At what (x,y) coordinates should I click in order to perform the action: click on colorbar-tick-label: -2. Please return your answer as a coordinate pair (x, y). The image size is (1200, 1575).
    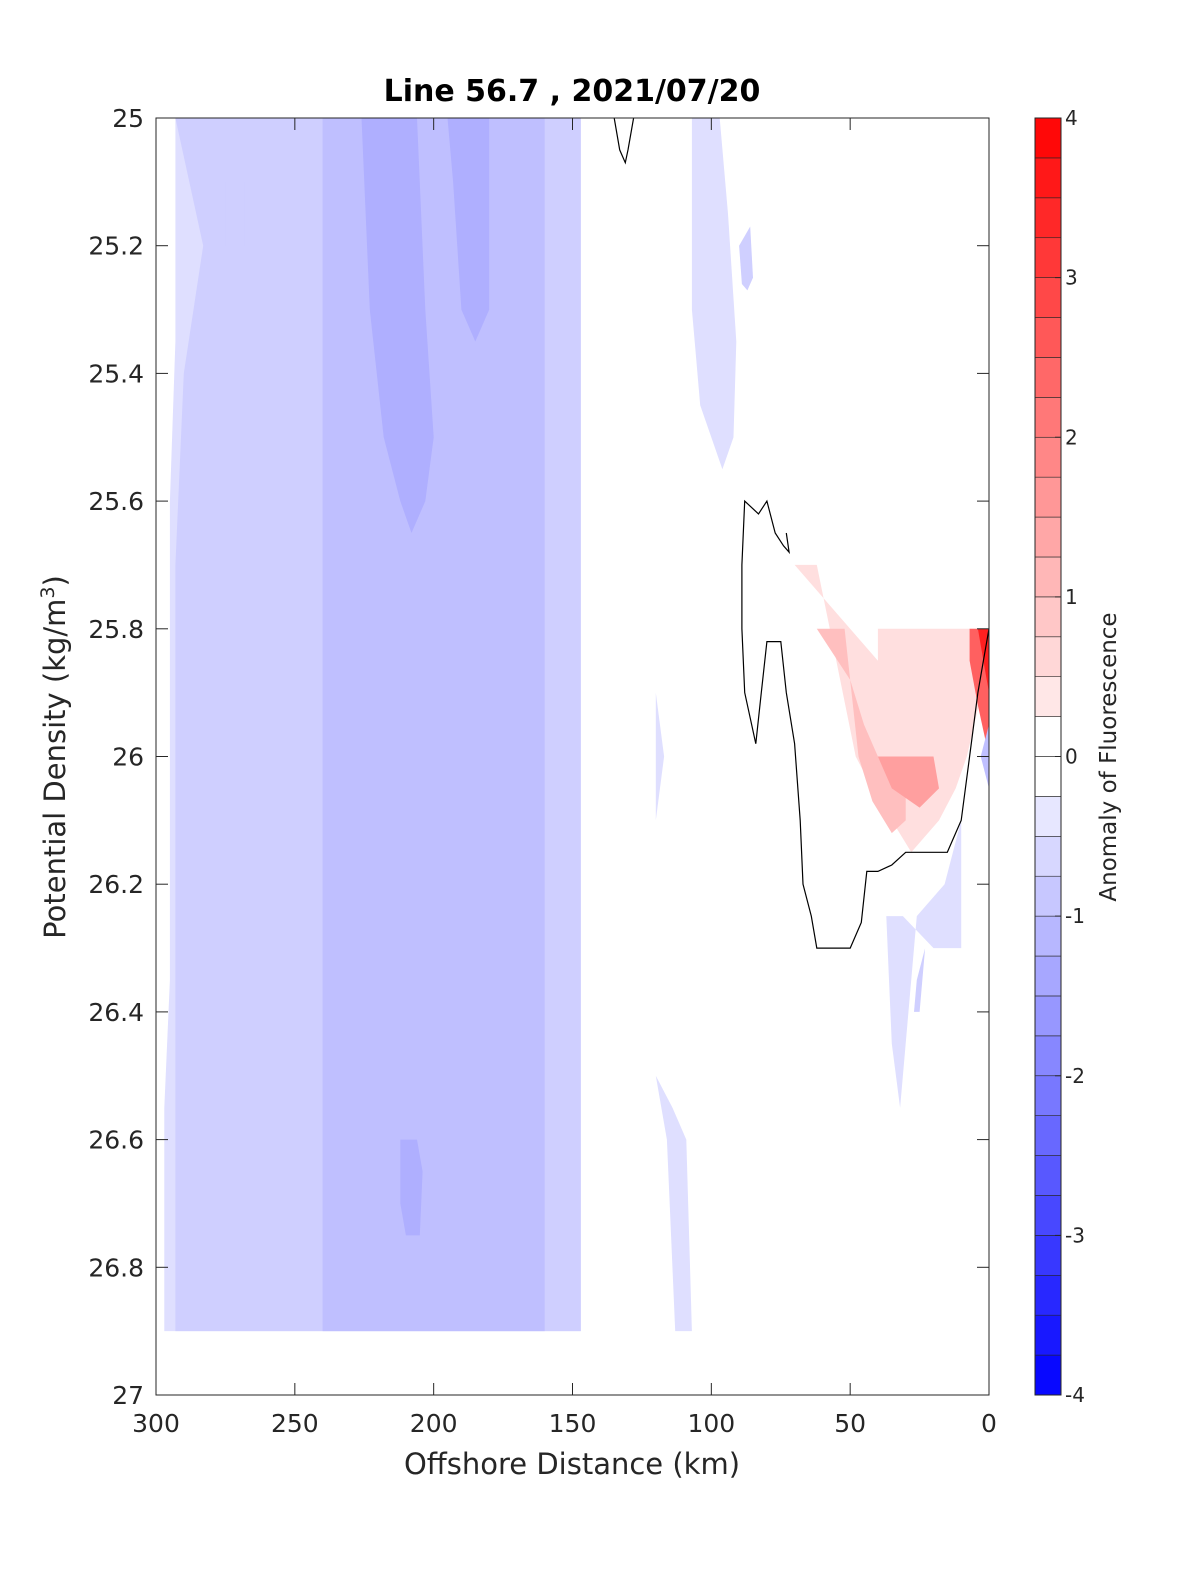
    Looking at the image, I should click on (1075, 1076).